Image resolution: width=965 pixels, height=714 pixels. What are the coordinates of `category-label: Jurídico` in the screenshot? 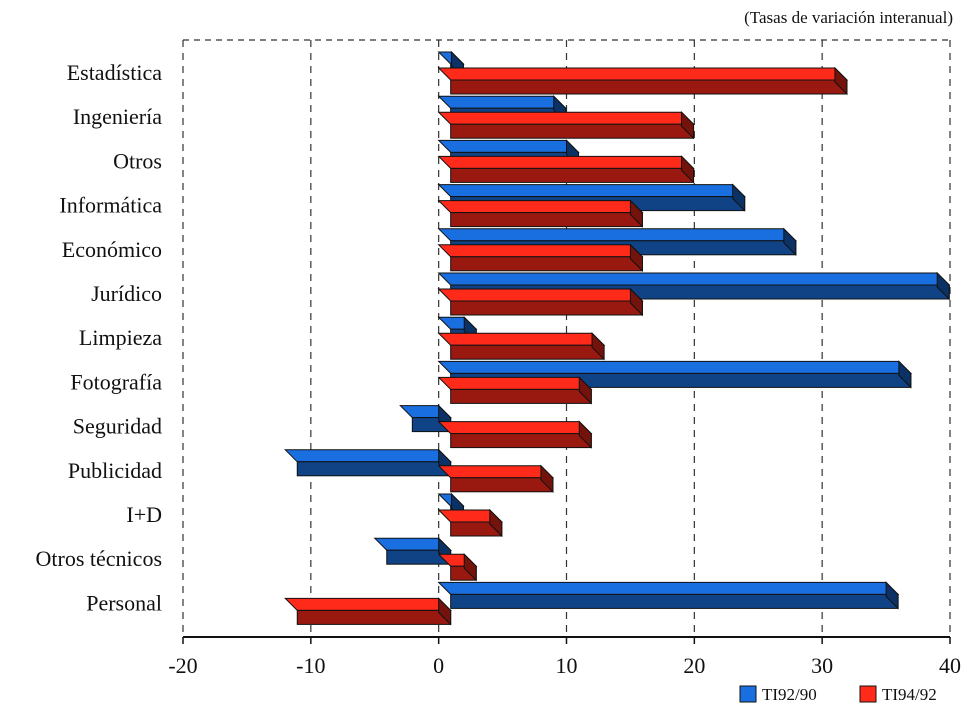 It's located at (126, 293).